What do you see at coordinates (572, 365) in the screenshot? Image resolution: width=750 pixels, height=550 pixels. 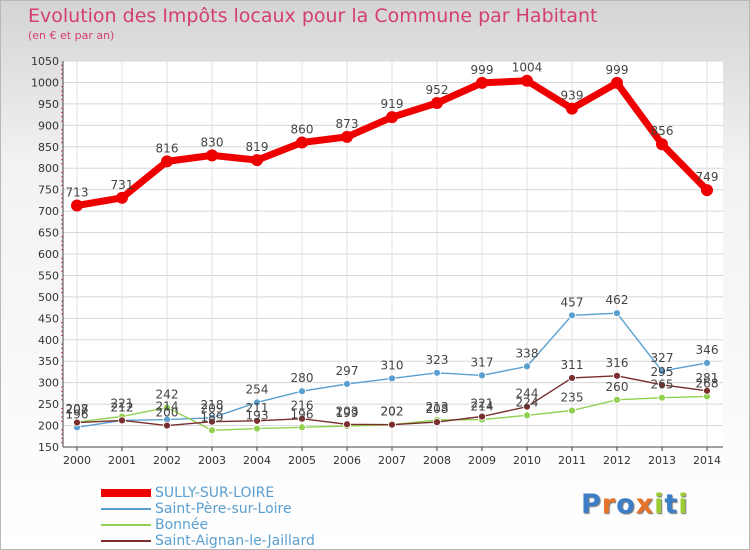 I see `data-label: 311` at bounding box center [572, 365].